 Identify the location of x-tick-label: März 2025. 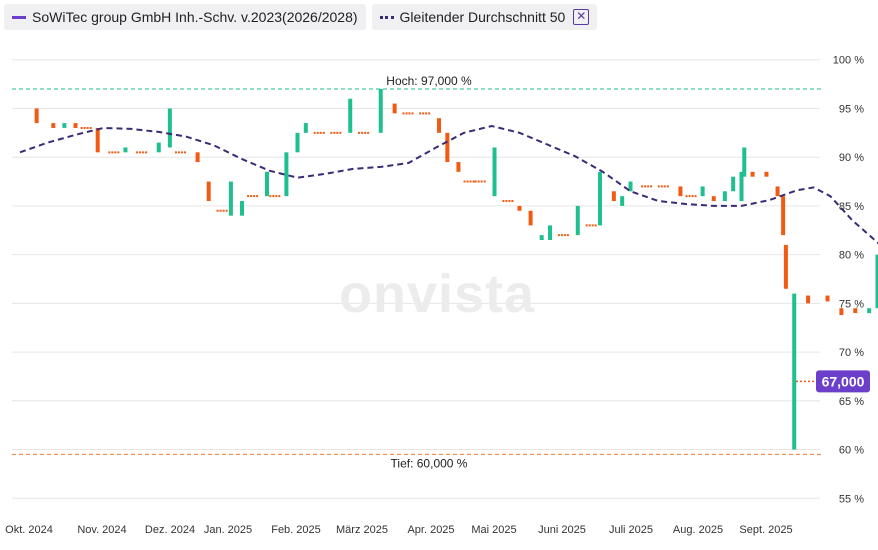
(362, 530).